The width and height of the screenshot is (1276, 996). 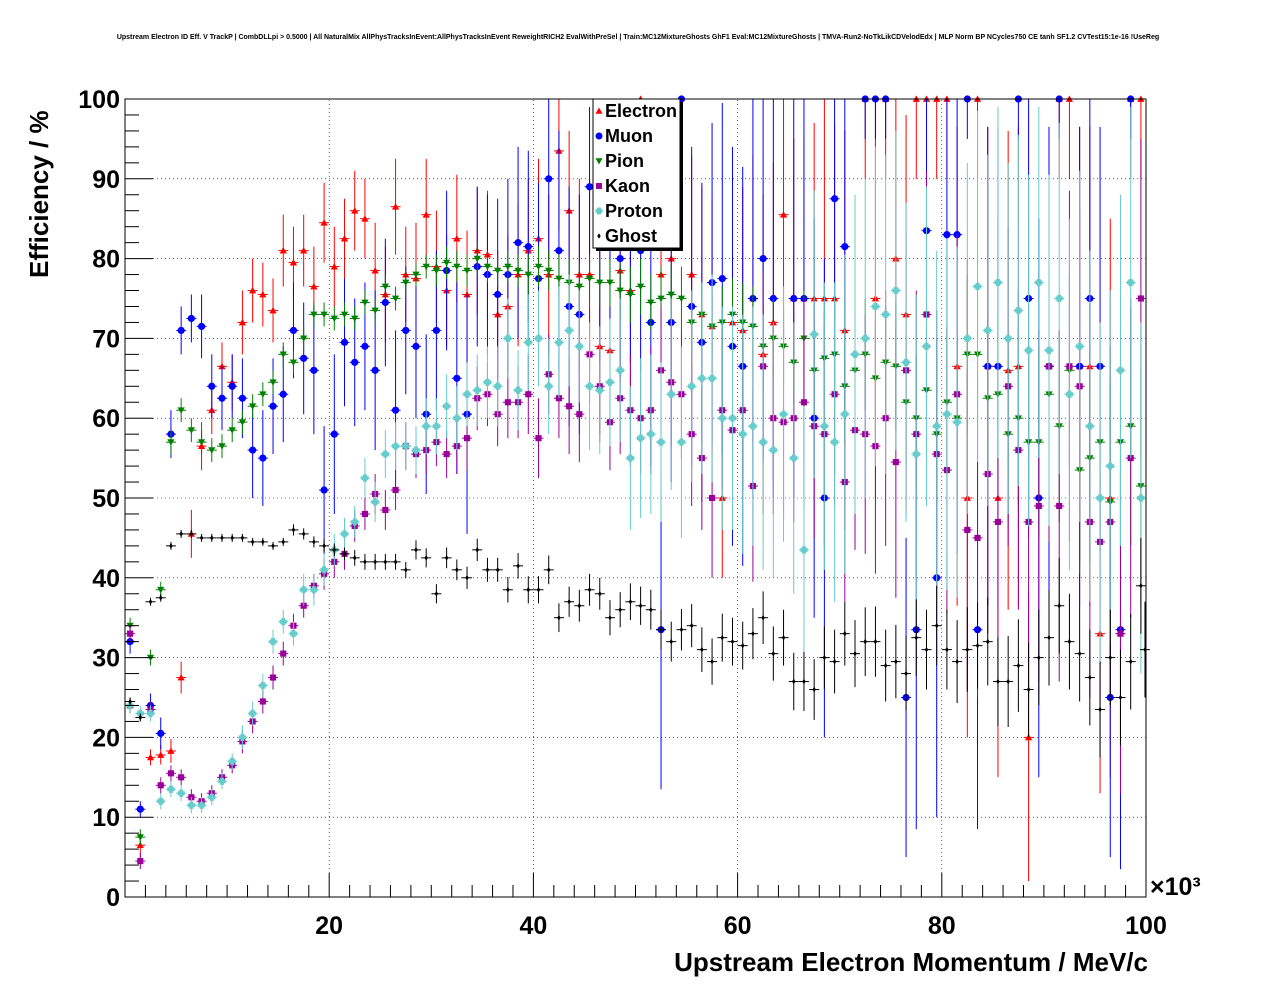 What do you see at coordinates (106, 180) in the screenshot?
I see `y-tick-label: 90` at bounding box center [106, 180].